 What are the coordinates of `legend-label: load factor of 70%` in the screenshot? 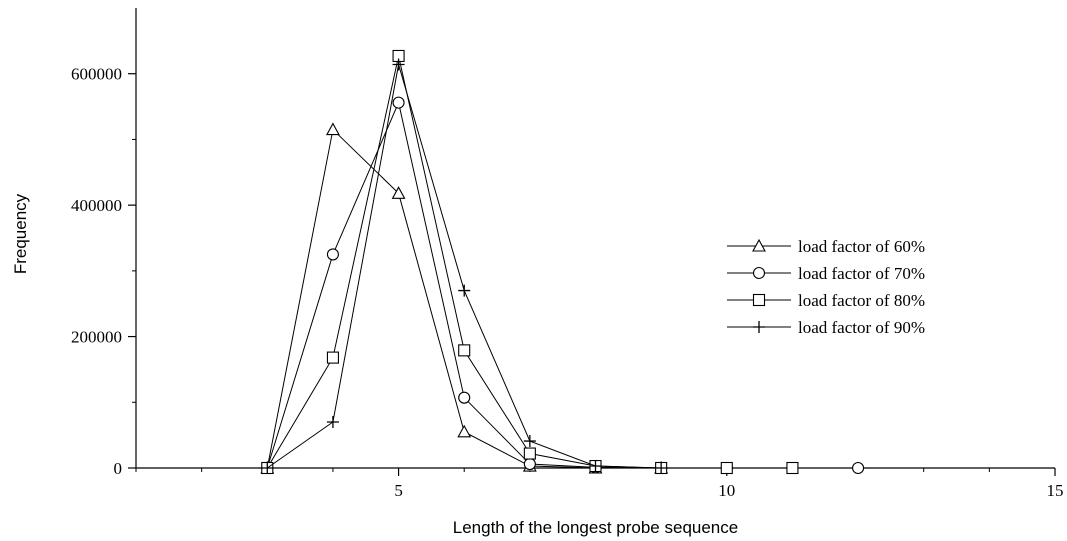 It's located at (861, 273).